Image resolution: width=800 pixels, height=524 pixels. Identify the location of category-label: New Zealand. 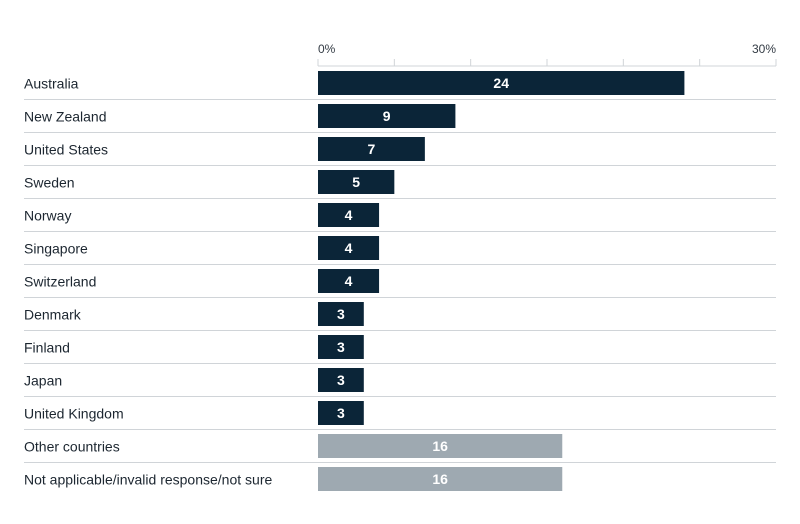
(65, 117).